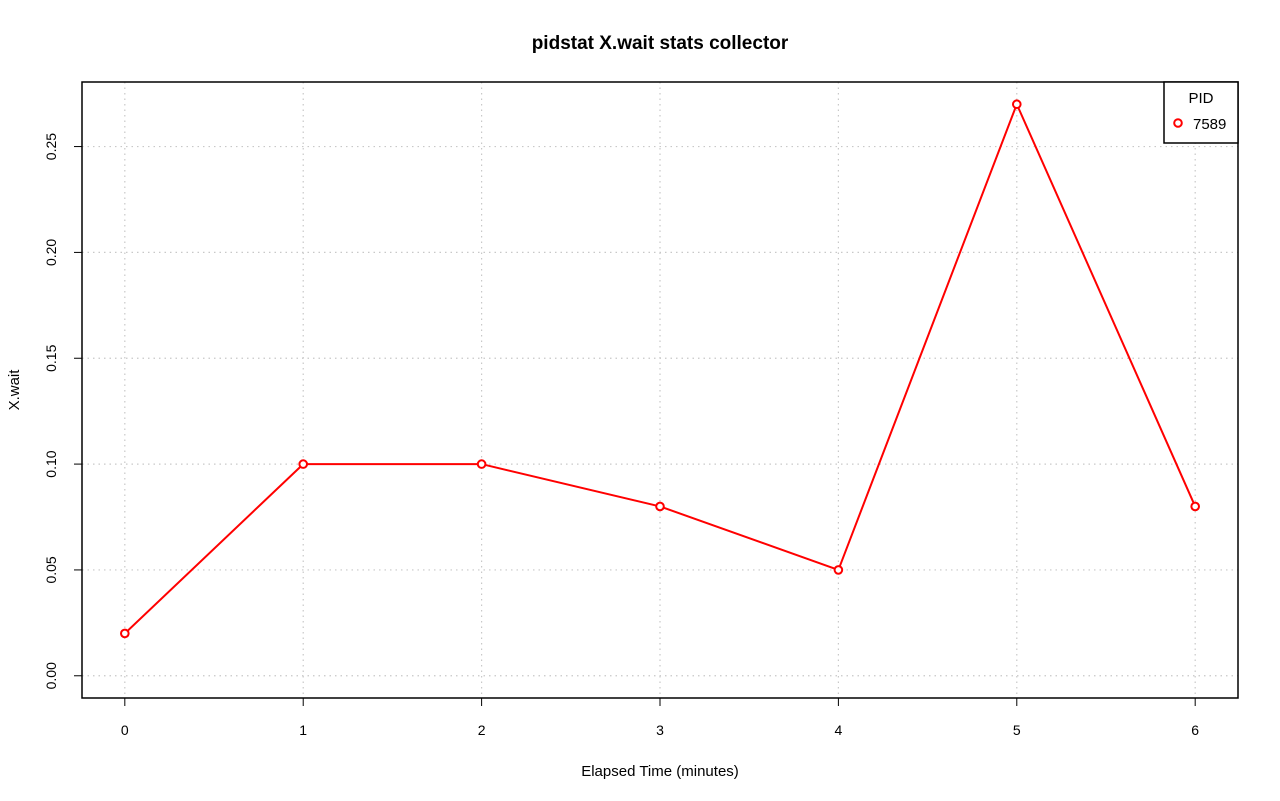 This screenshot has width=1280, height=801. What do you see at coordinates (51, 463) in the screenshot?
I see `y-tick-label-2: 0.10` at bounding box center [51, 463].